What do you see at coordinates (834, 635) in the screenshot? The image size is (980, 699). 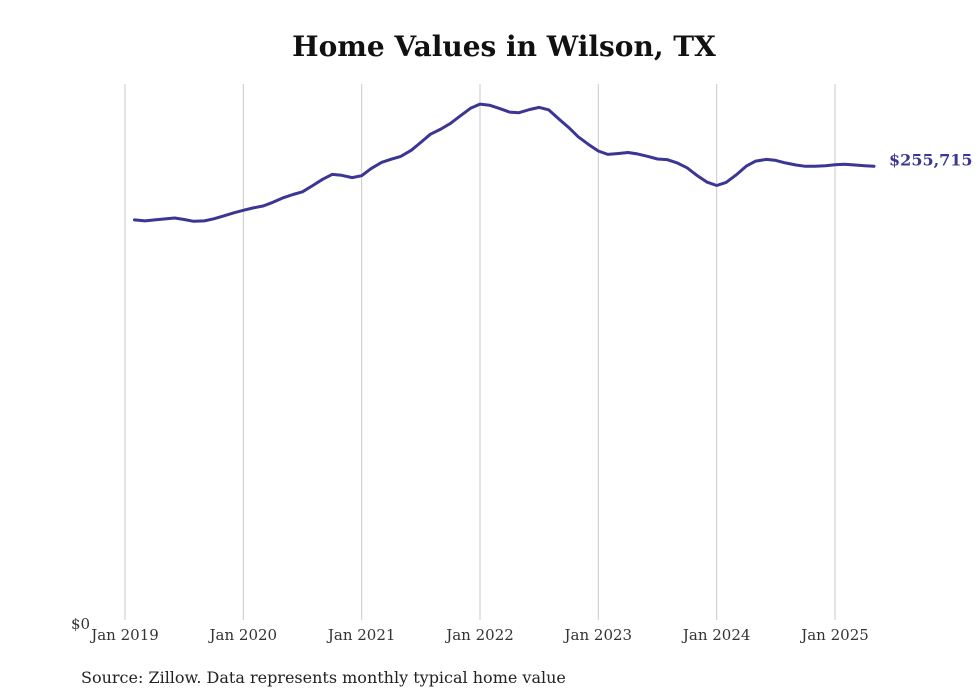 I see `x-tick-label: Jan 2025` at bounding box center [834, 635].